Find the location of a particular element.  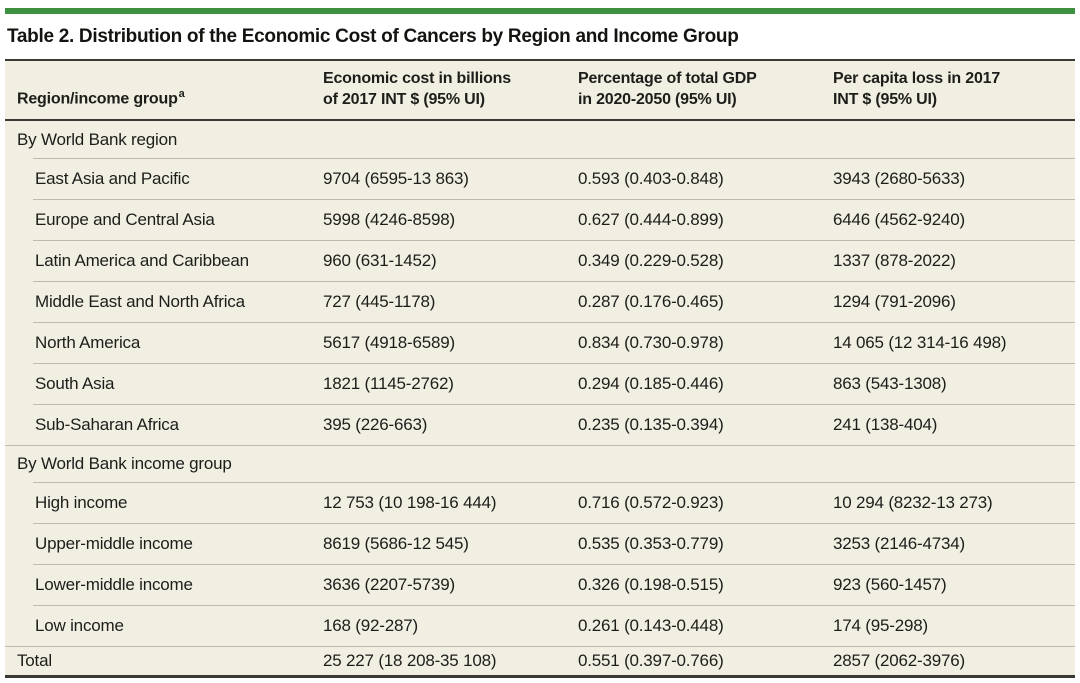

cell-economic-cost: 5617 (4918-6589) is located at coordinates (389, 342).